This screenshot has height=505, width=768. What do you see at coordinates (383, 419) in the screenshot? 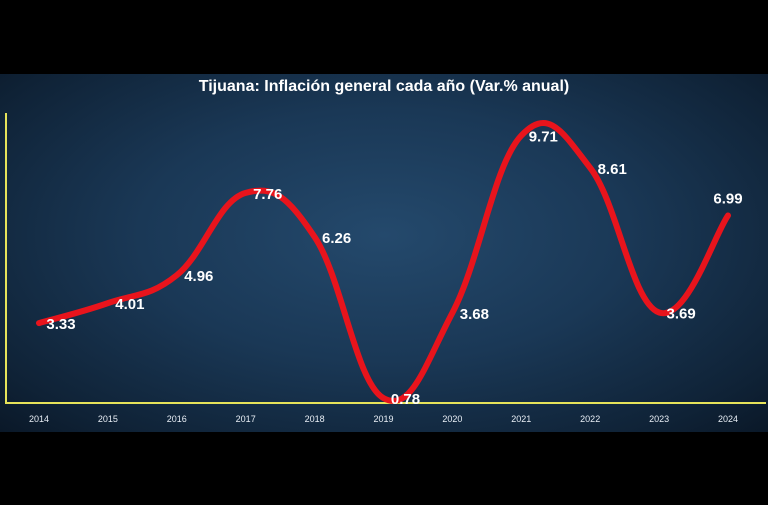
I see `x-tick-label-2019: 2019` at bounding box center [383, 419].